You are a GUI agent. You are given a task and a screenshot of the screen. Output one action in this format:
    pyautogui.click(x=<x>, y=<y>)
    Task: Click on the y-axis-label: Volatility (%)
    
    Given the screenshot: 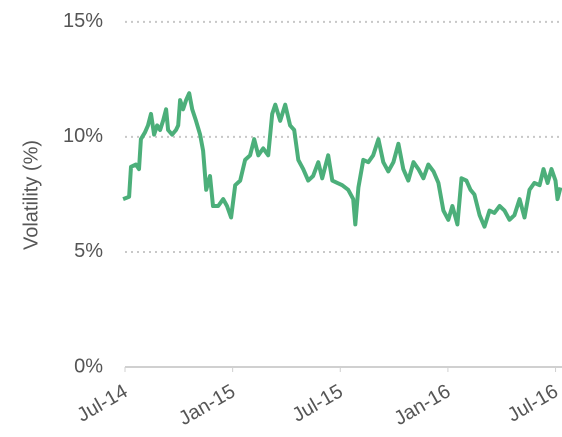 What is the action you would take?
    pyautogui.click(x=31, y=195)
    